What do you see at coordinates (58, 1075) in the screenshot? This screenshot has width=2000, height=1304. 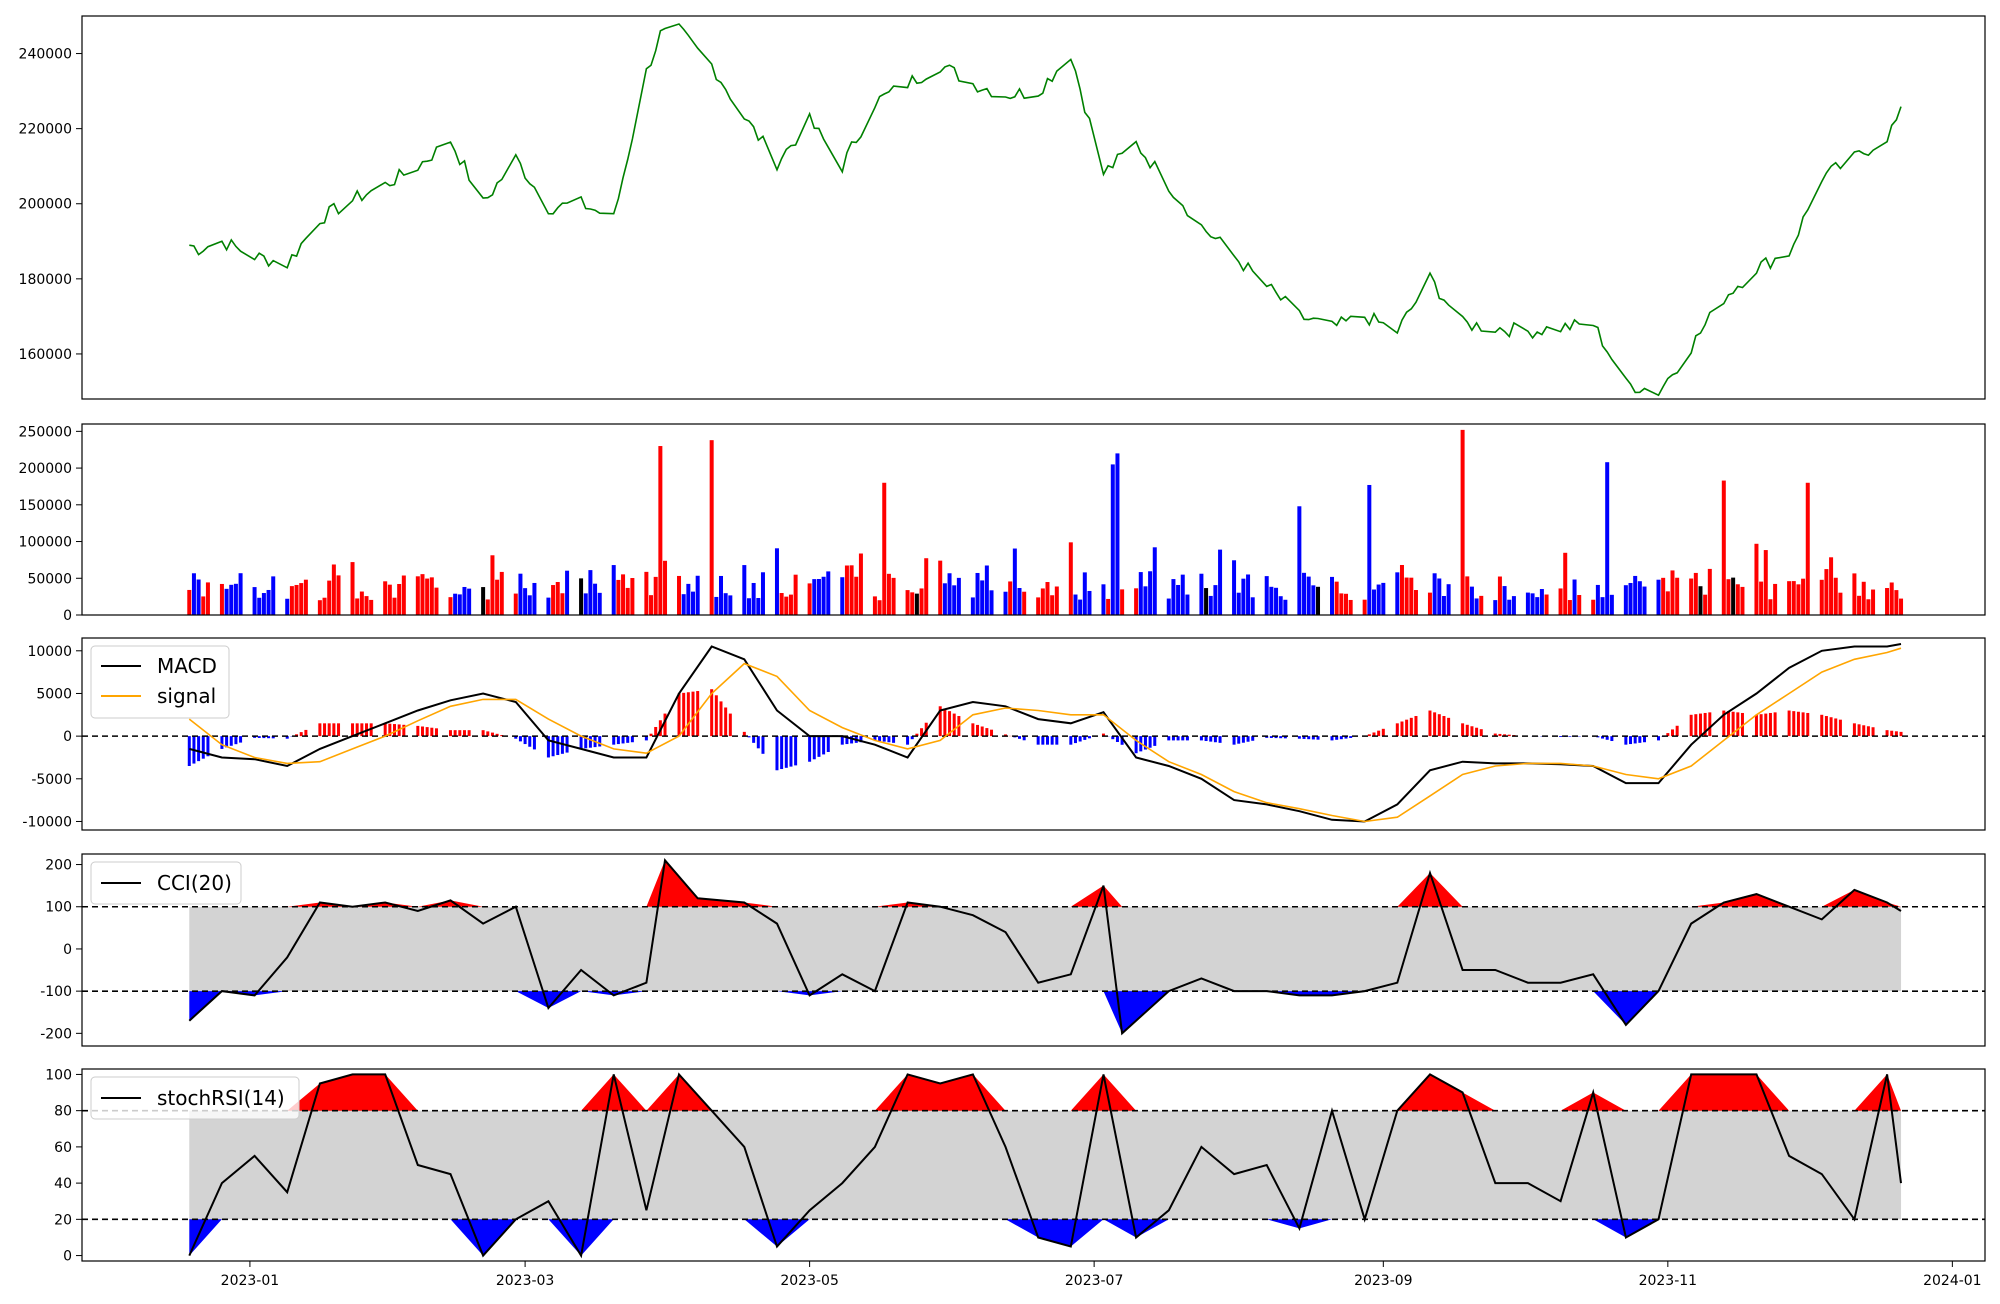 I see `stochrsi-ytick-label: 100` at bounding box center [58, 1075].